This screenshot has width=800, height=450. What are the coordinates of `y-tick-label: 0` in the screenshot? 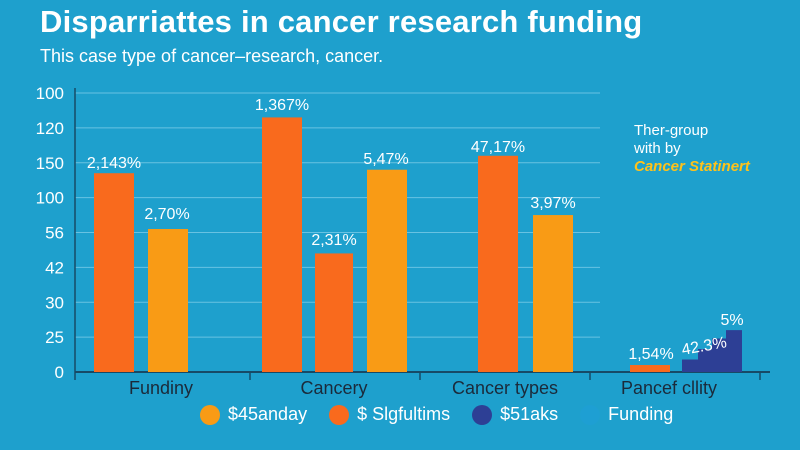 It's located at (59, 372).